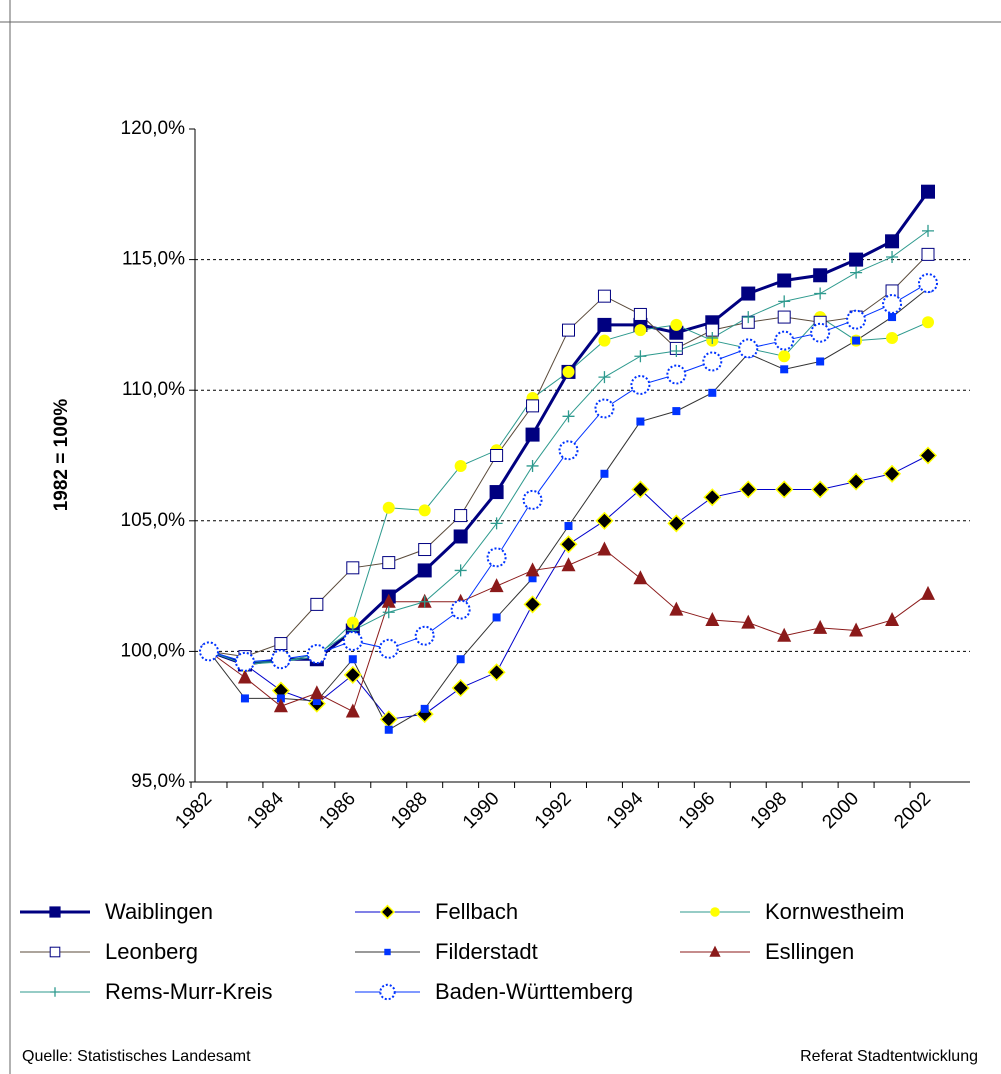 This screenshot has height=1074, width=1001. Describe the element at coordinates (116, 911) in the screenshot. I see `legend-item: Waiblingen` at that location.